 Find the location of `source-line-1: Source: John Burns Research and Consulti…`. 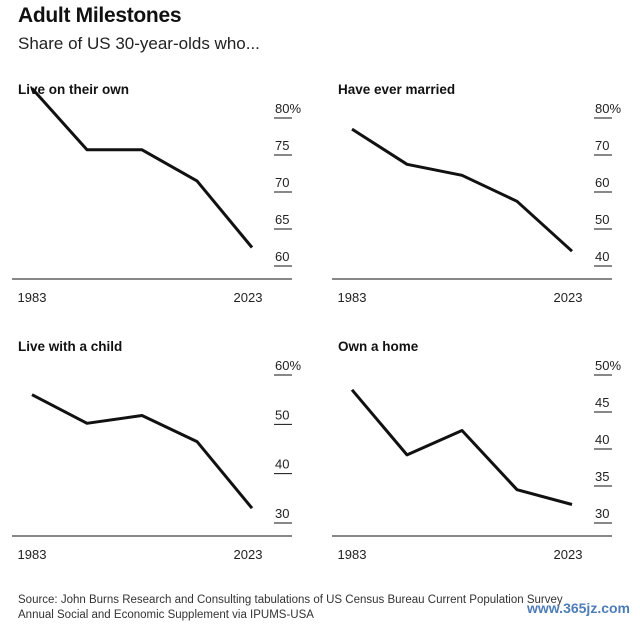

source-line-1: Source: John Burns Research and Consulti… is located at coordinates (290, 600).